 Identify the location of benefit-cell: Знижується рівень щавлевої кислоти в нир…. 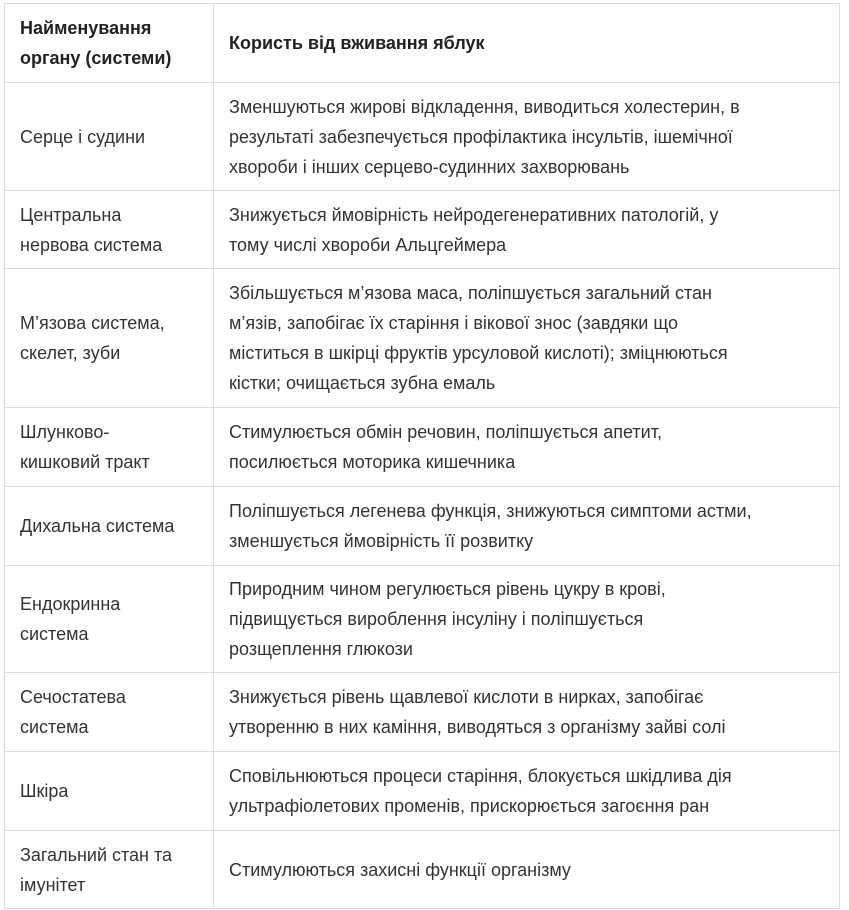
(526, 712).